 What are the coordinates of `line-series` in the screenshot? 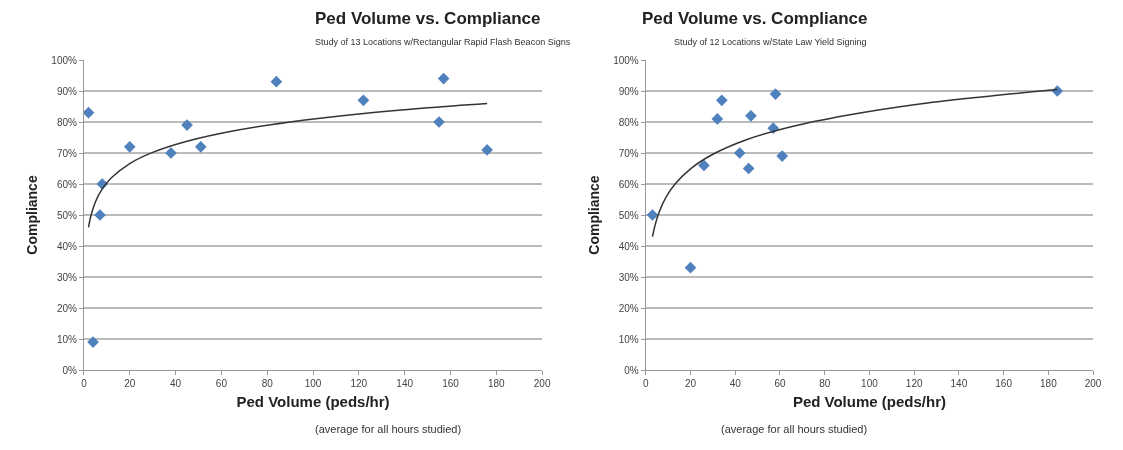 It's located at (287, 165).